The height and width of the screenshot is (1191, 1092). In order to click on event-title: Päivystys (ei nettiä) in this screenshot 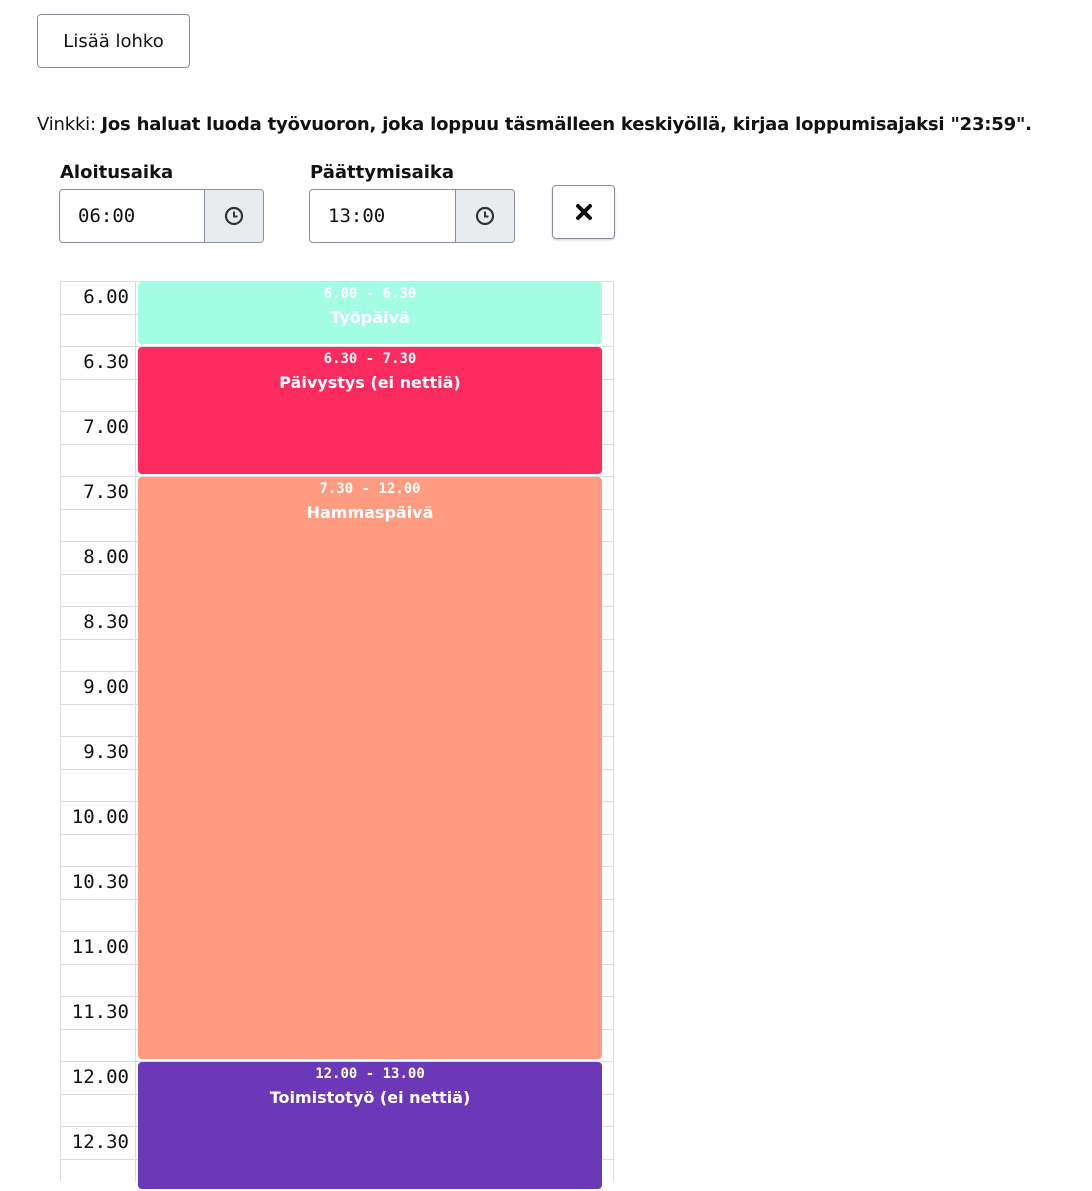, I will do `click(370, 382)`.